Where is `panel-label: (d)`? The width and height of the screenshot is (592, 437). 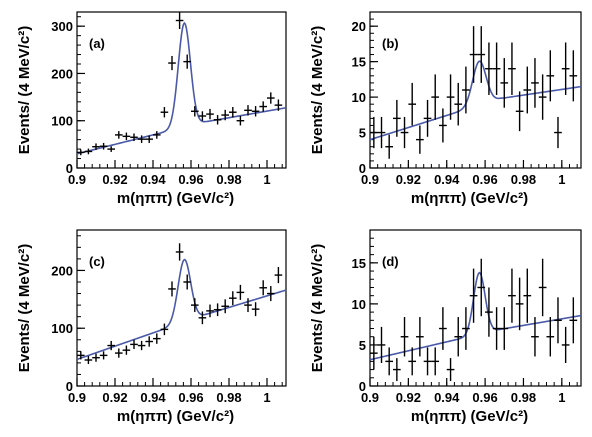
panel-label: (d) is located at coordinates (390, 261).